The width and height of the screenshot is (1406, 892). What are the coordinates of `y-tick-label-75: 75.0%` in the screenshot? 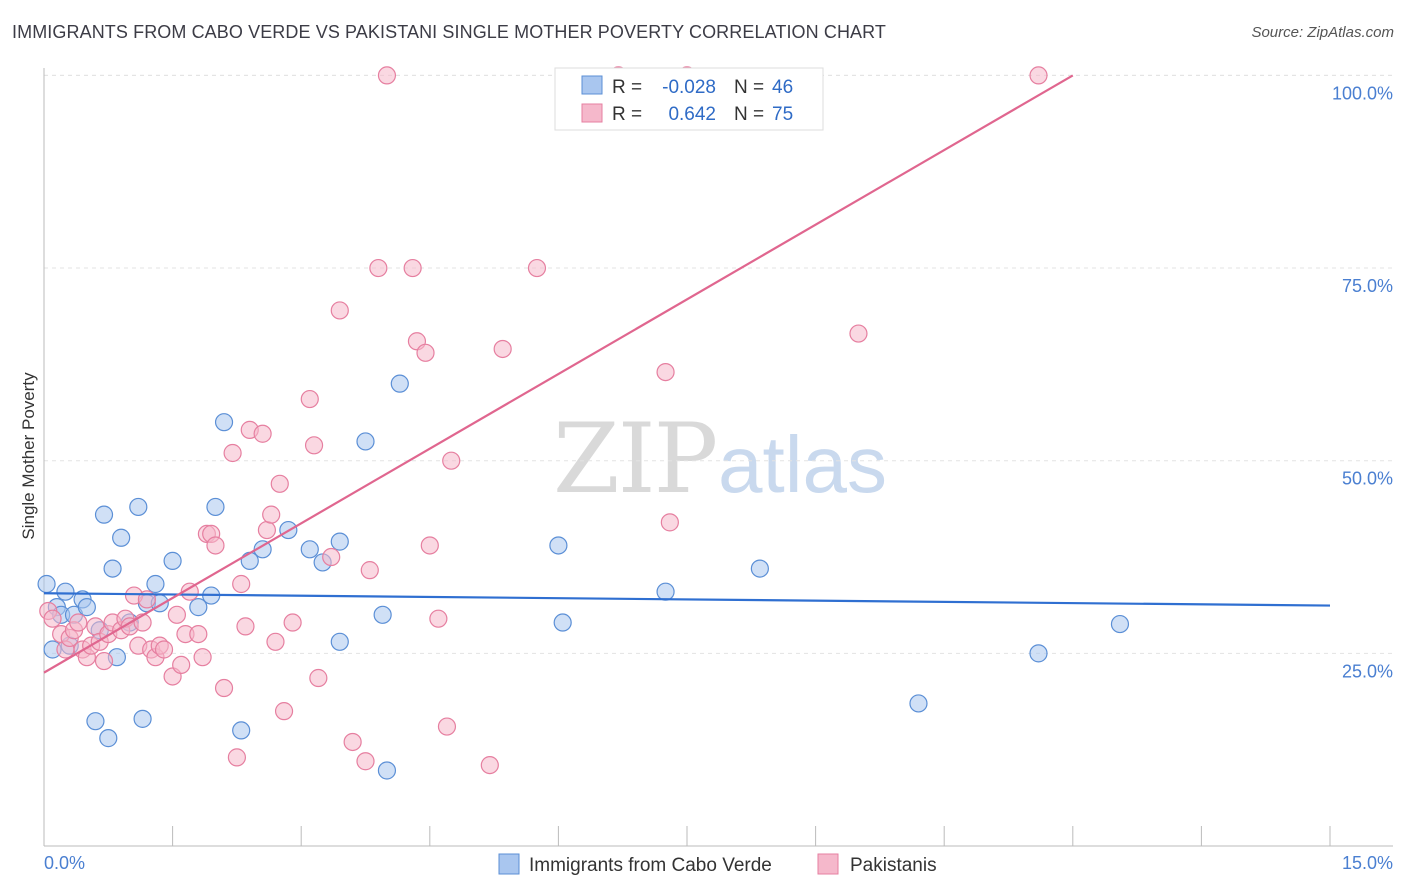 It's located at (1367, 286).